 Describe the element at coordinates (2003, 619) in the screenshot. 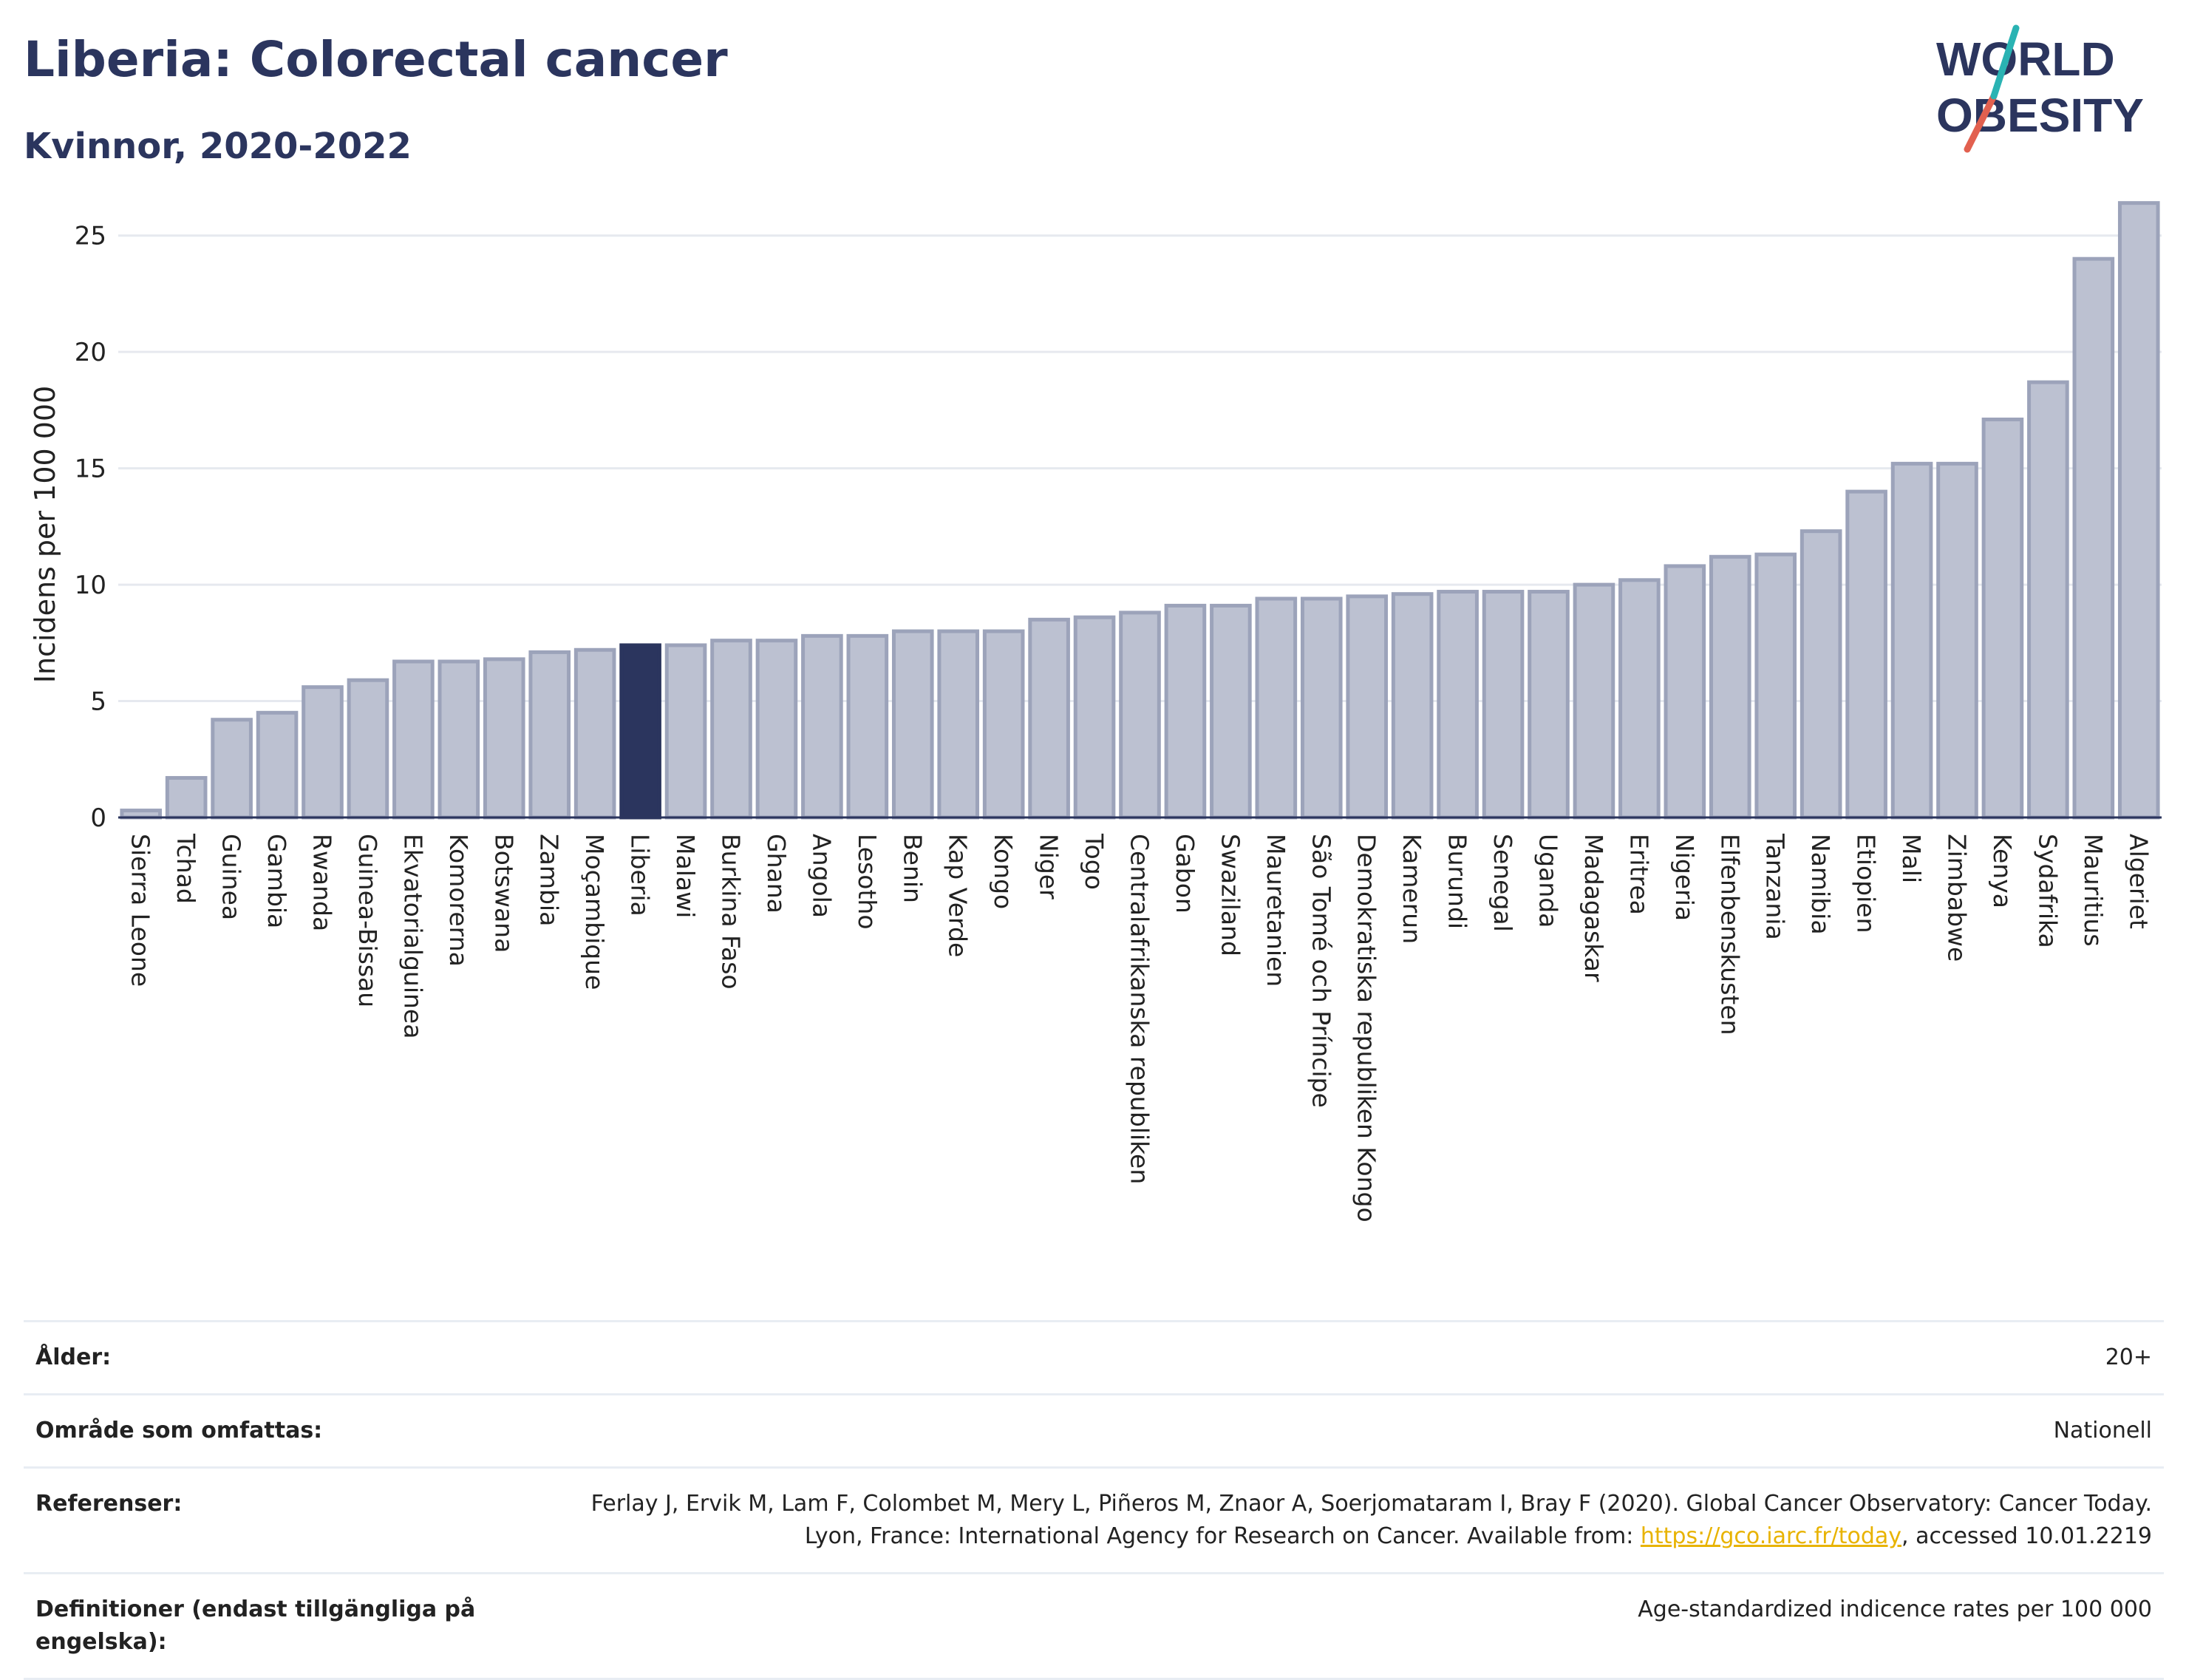

I see `bar-kenya` at that location.